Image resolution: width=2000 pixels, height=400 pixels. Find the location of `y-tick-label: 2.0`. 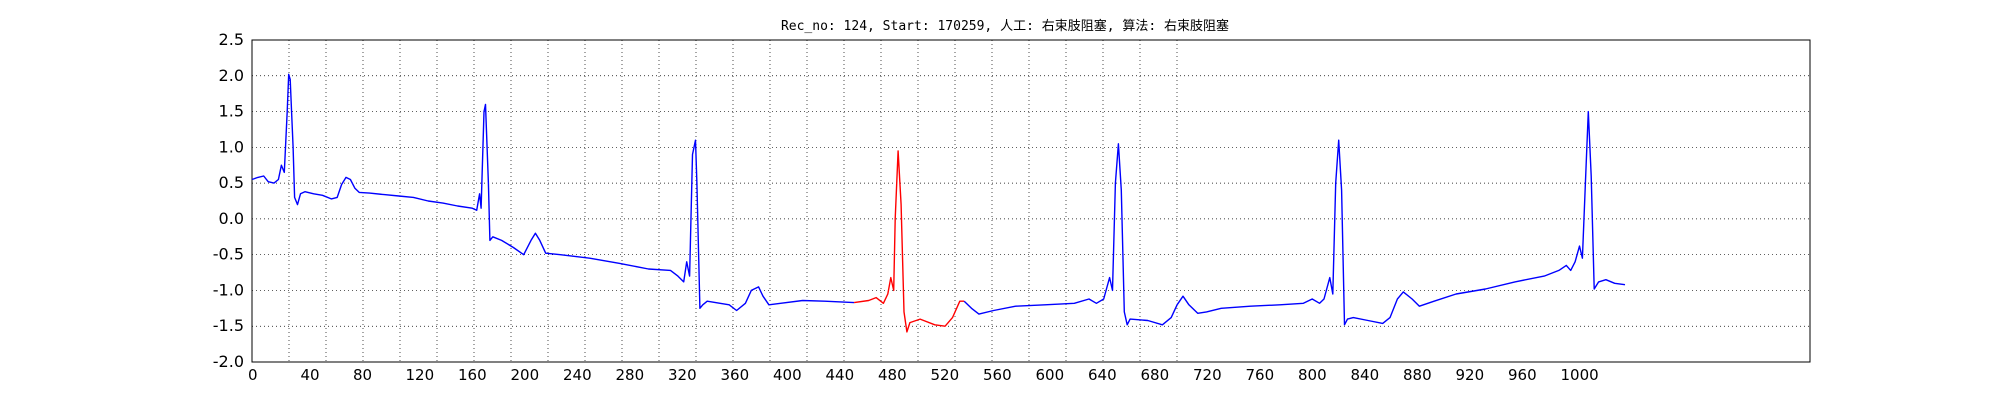

y-tick-label: 2.0 is located at coordinates (231, 75).